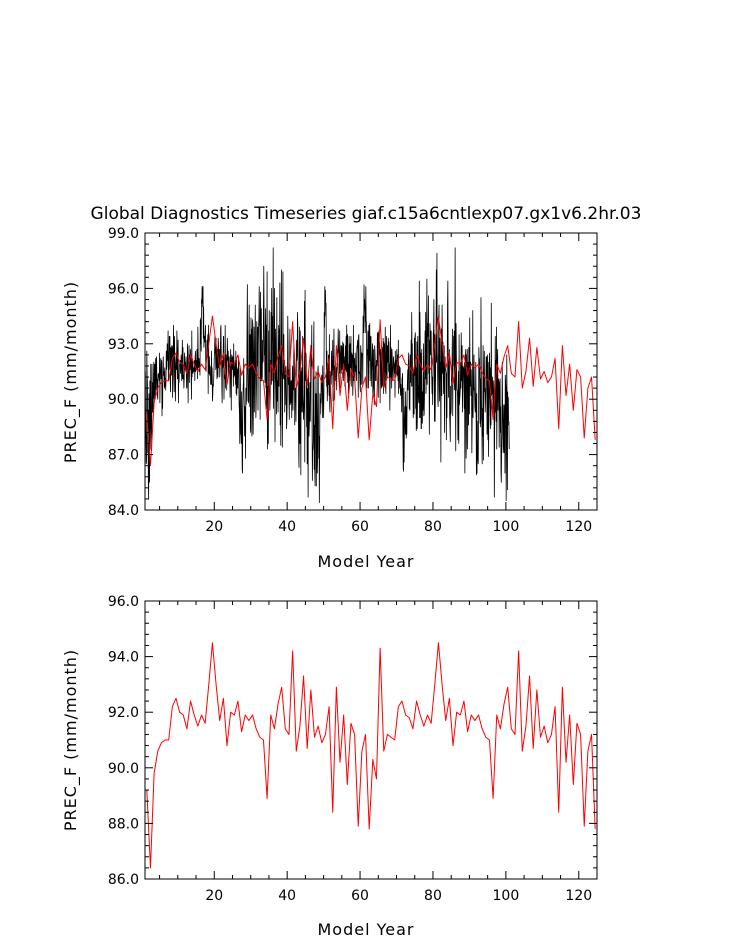  What do you see at coordinates (366, 929) in the screenshot?
I see `bottom-x-axis-label: Model Year` at bounding box center [366, 929].